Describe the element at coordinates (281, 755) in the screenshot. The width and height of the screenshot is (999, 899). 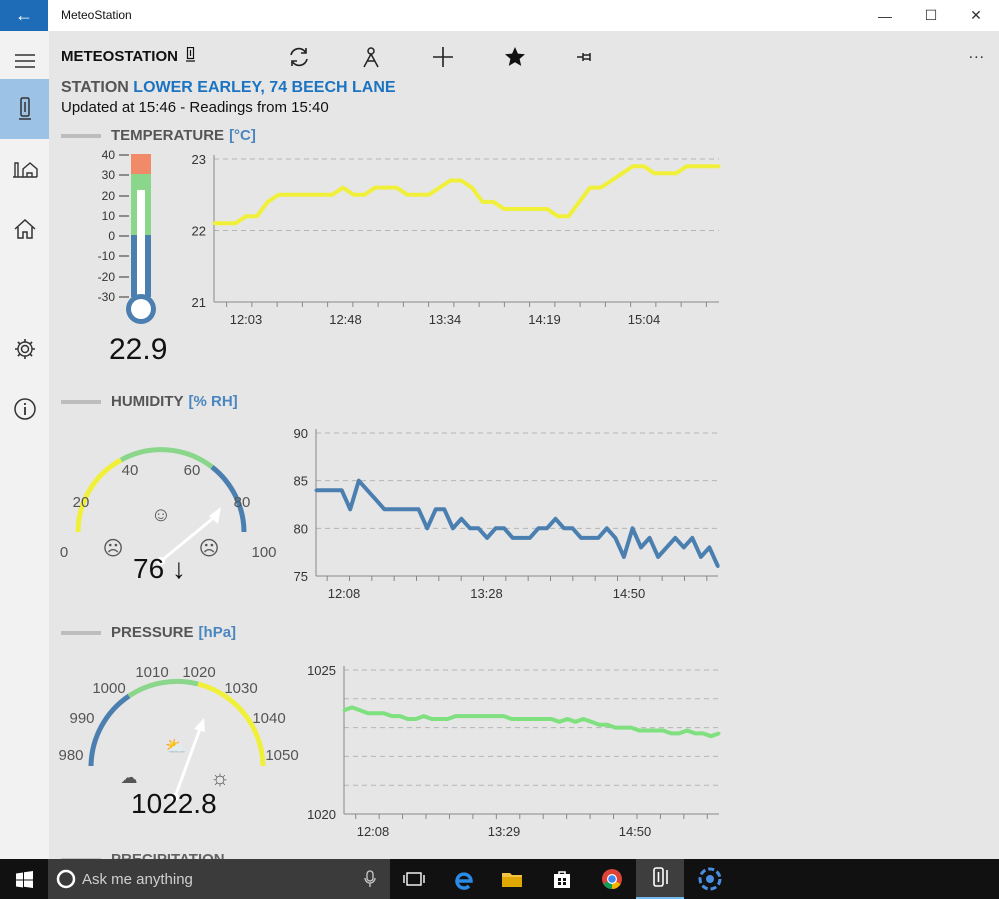
I see `pressure-tick: 1050` at that location.